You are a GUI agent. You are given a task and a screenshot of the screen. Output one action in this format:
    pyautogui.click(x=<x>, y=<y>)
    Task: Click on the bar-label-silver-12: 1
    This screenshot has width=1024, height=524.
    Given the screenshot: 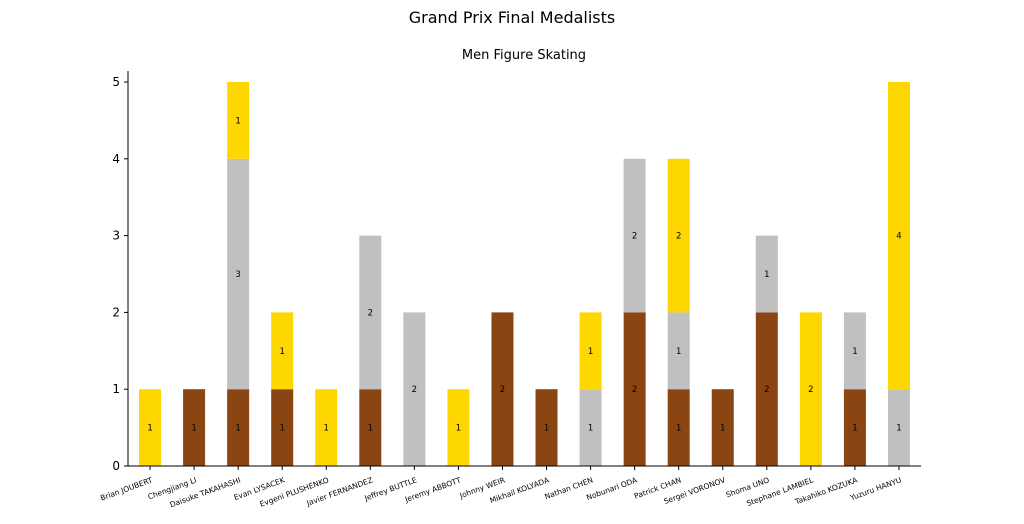 What is the action you would take?
    pyautogui.click(x=678, y=352)
    